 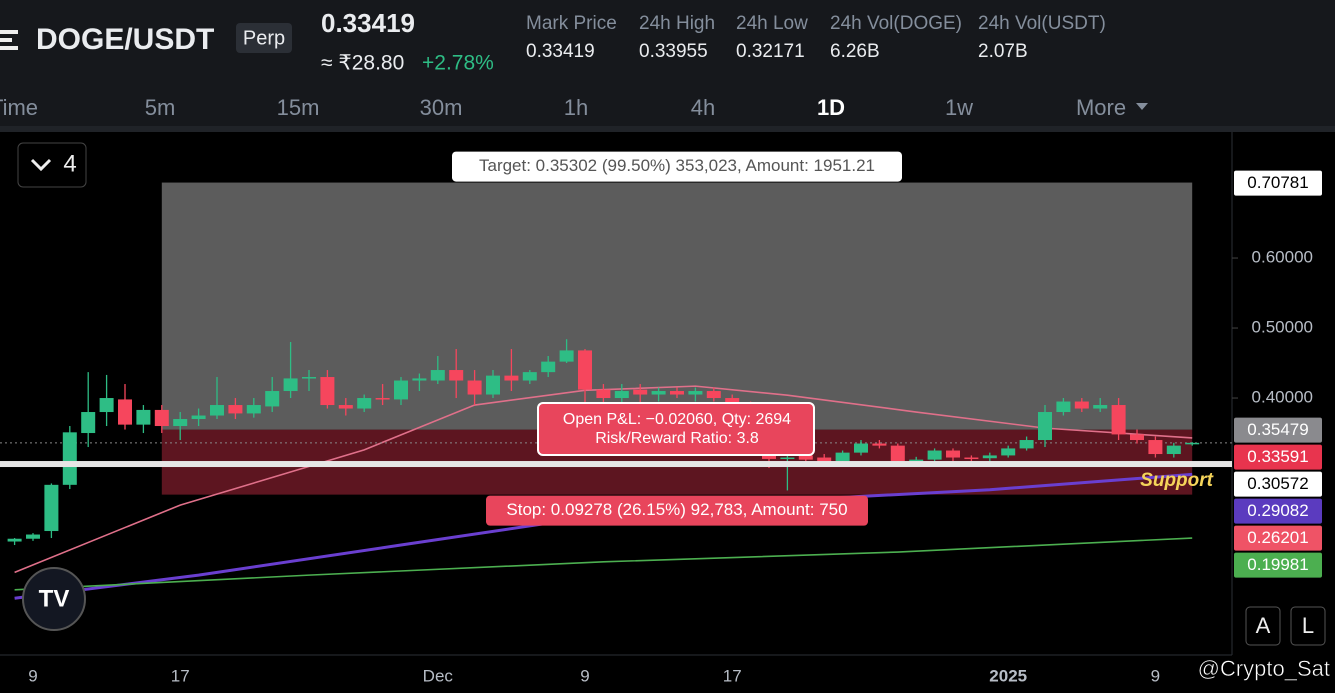 I want to click on support-label: Support, so click(x=1176, y=480).